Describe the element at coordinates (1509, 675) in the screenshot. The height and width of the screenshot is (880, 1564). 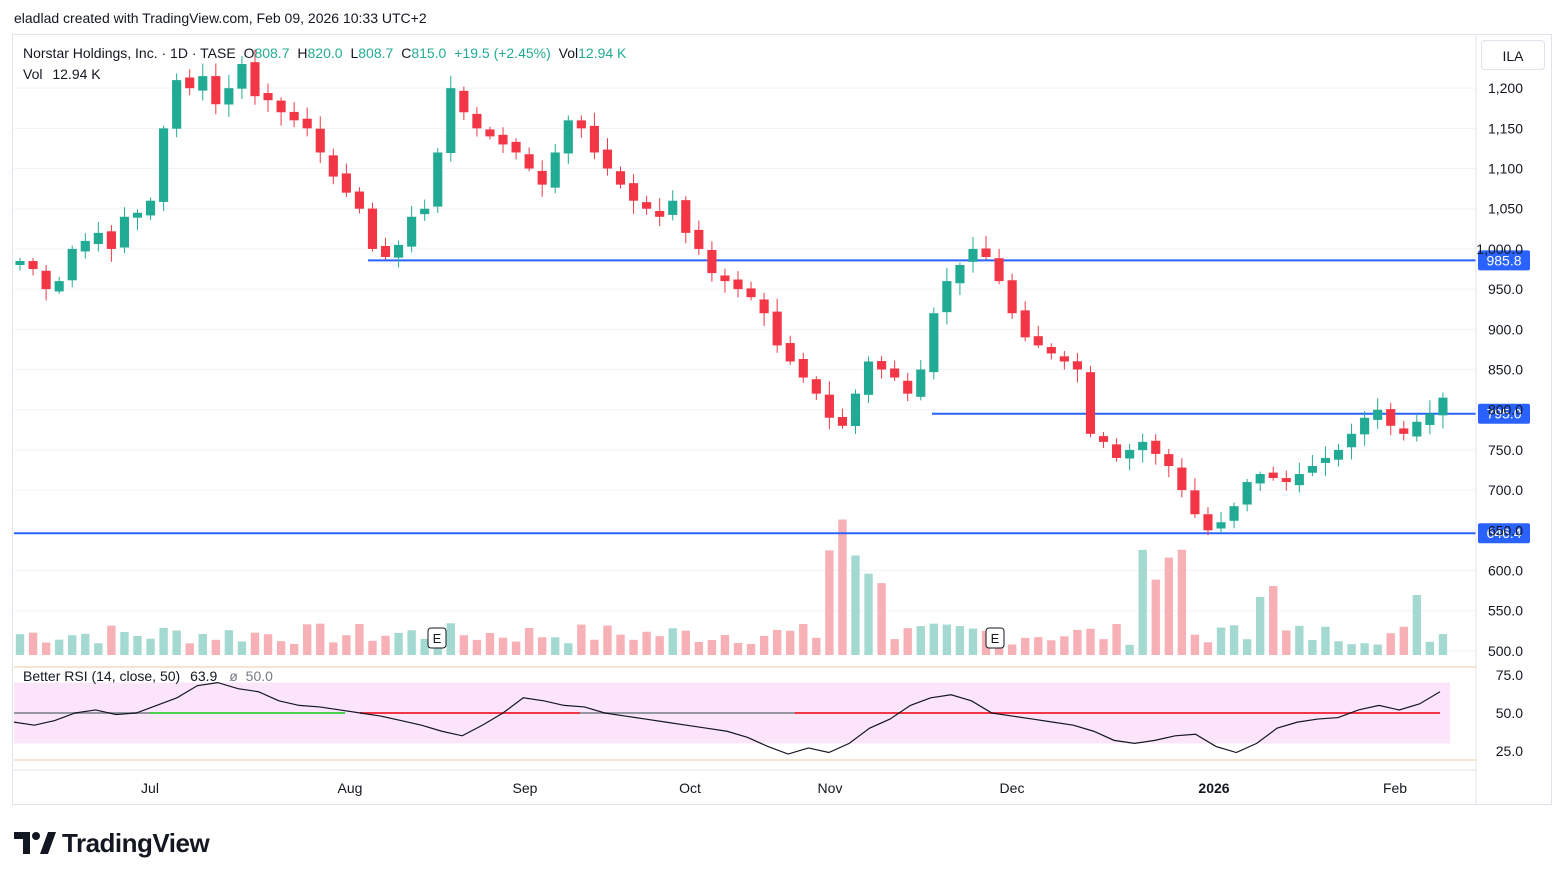
I see `rsi-tick: 75.0` at that location.